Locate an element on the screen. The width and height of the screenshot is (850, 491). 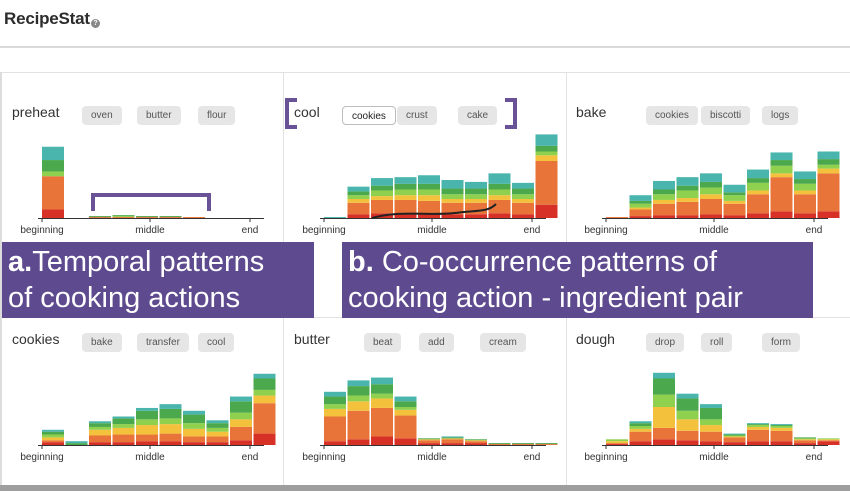
ingredient-chip: form is located at coordinates (781, 342).